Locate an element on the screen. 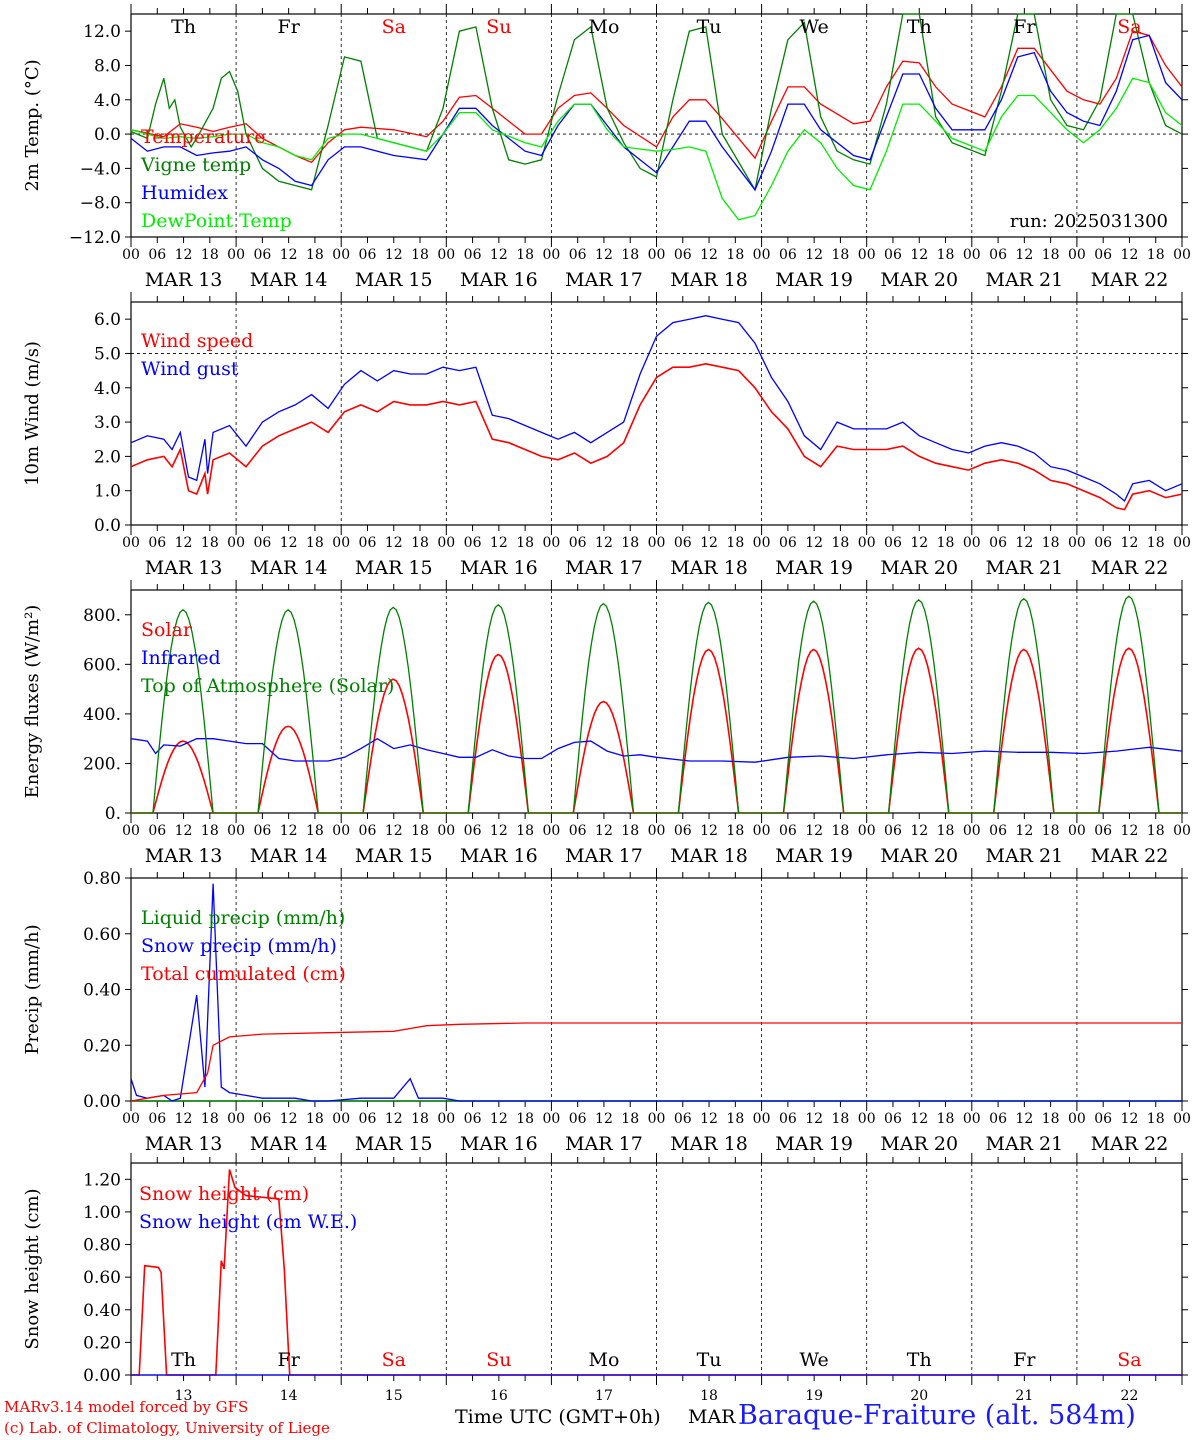 The image size is (1194, 1440). legend-entry: DewPoint Temp is located at coordinates (216, 221).